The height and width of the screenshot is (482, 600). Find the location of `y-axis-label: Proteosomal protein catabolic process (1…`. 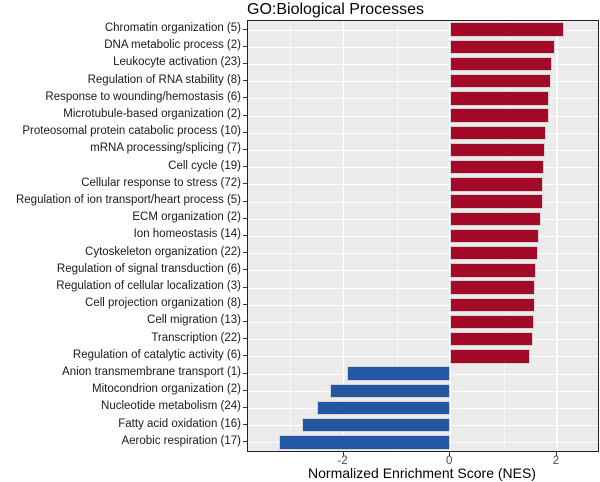

y-axis-label: Proteosomal protein catabolic process (1… is located at coordinates (131, 131).